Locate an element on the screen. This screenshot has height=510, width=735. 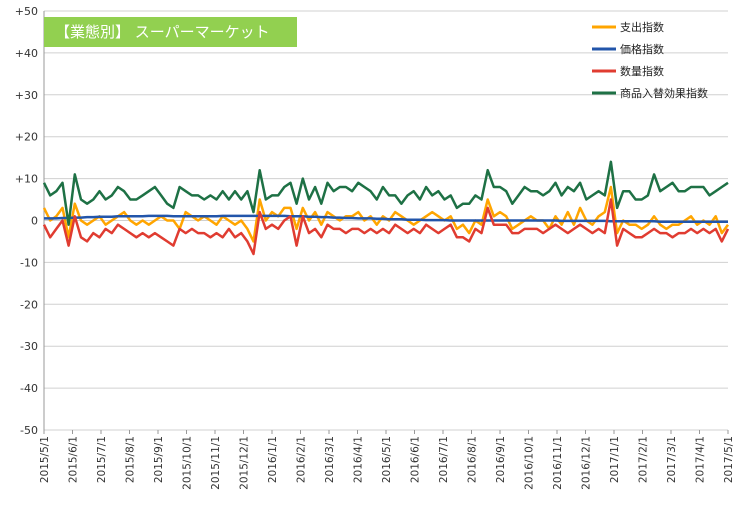
legend-label-2: 数量指数 is located at coordinates (642, 71).